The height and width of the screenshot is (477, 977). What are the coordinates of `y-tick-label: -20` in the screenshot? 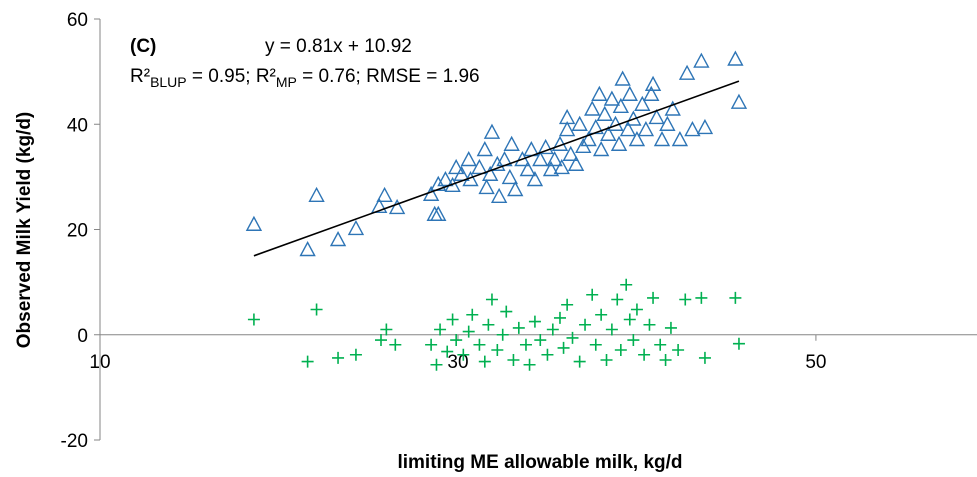 It's located at (74, 441).